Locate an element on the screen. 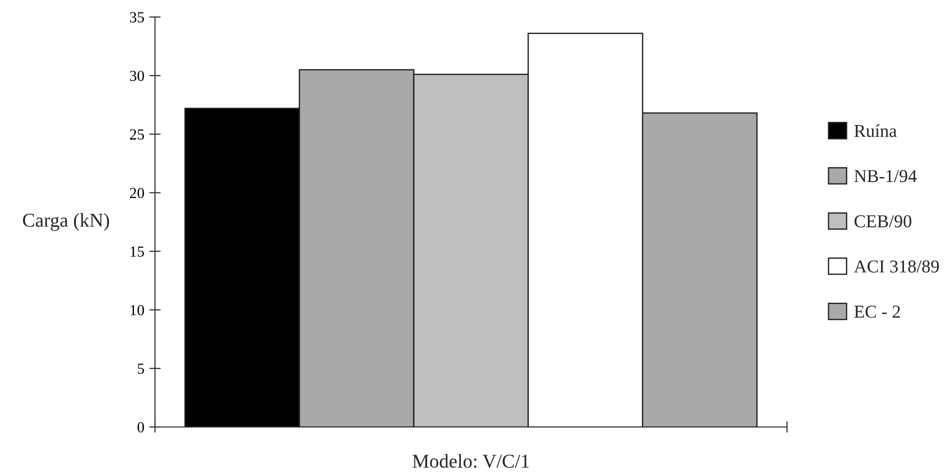 This screenshot has height=475, width=944. legend-label: EC - 2 is located at coordinates (877, 312).